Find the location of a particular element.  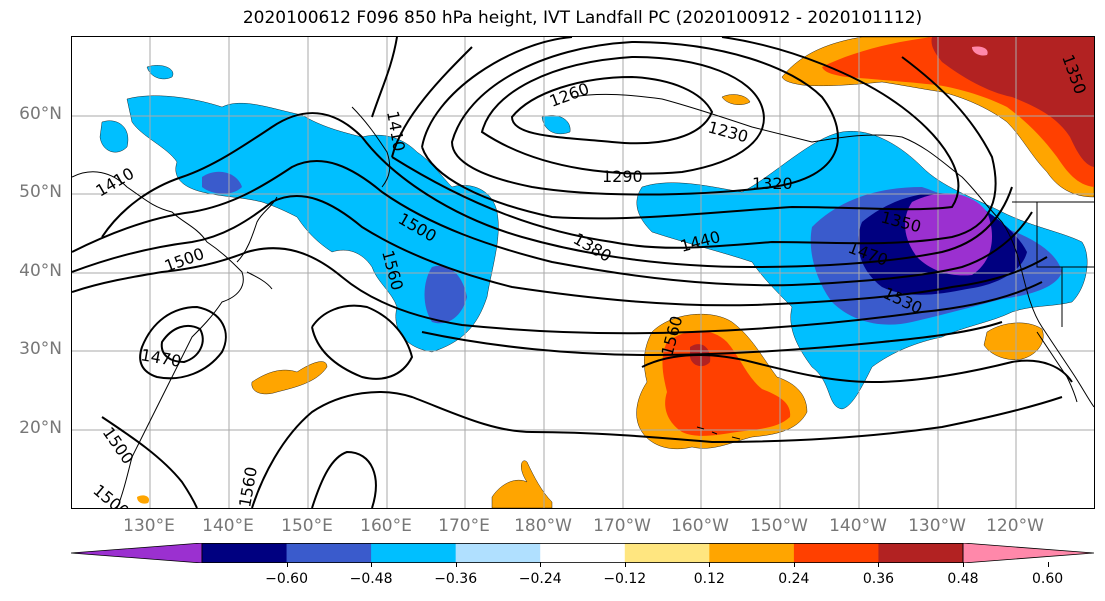

lon-label: 140°W is located at coordinates (858, 526).